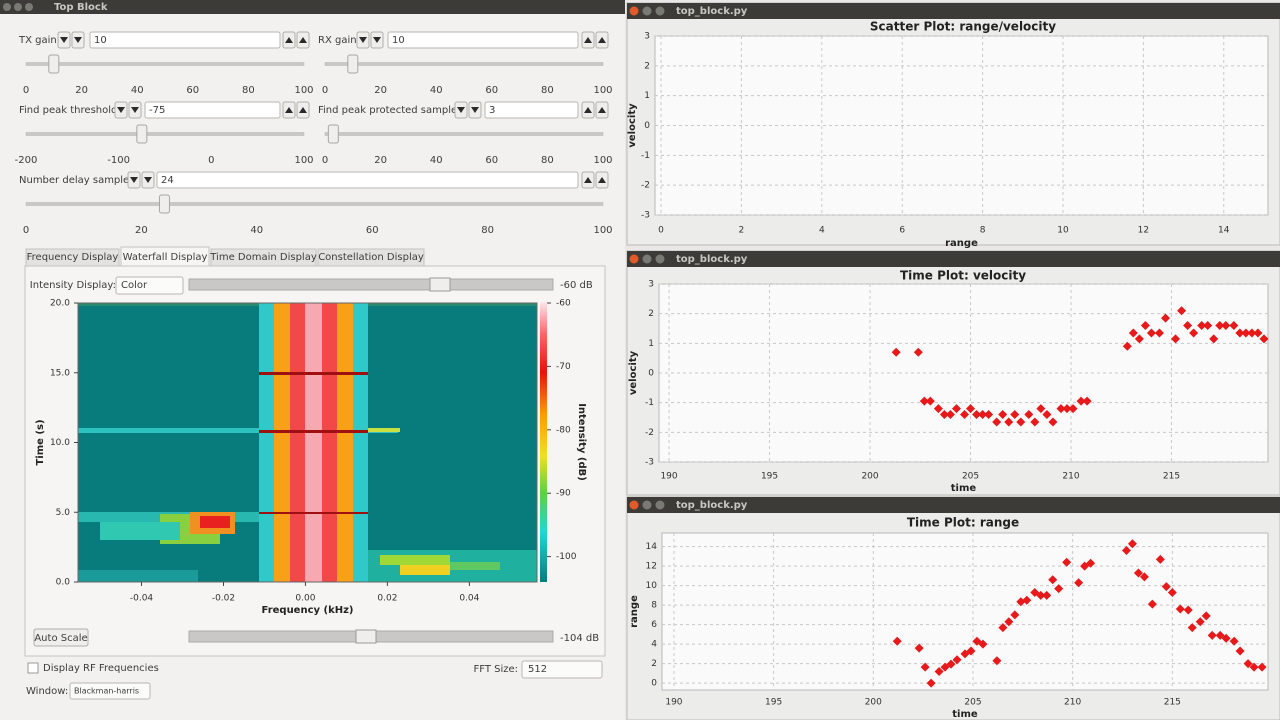  What do you see at coordinates (149, 285) in the screenshot?
I see `intensity-combo` at bounding box center [149, 285].